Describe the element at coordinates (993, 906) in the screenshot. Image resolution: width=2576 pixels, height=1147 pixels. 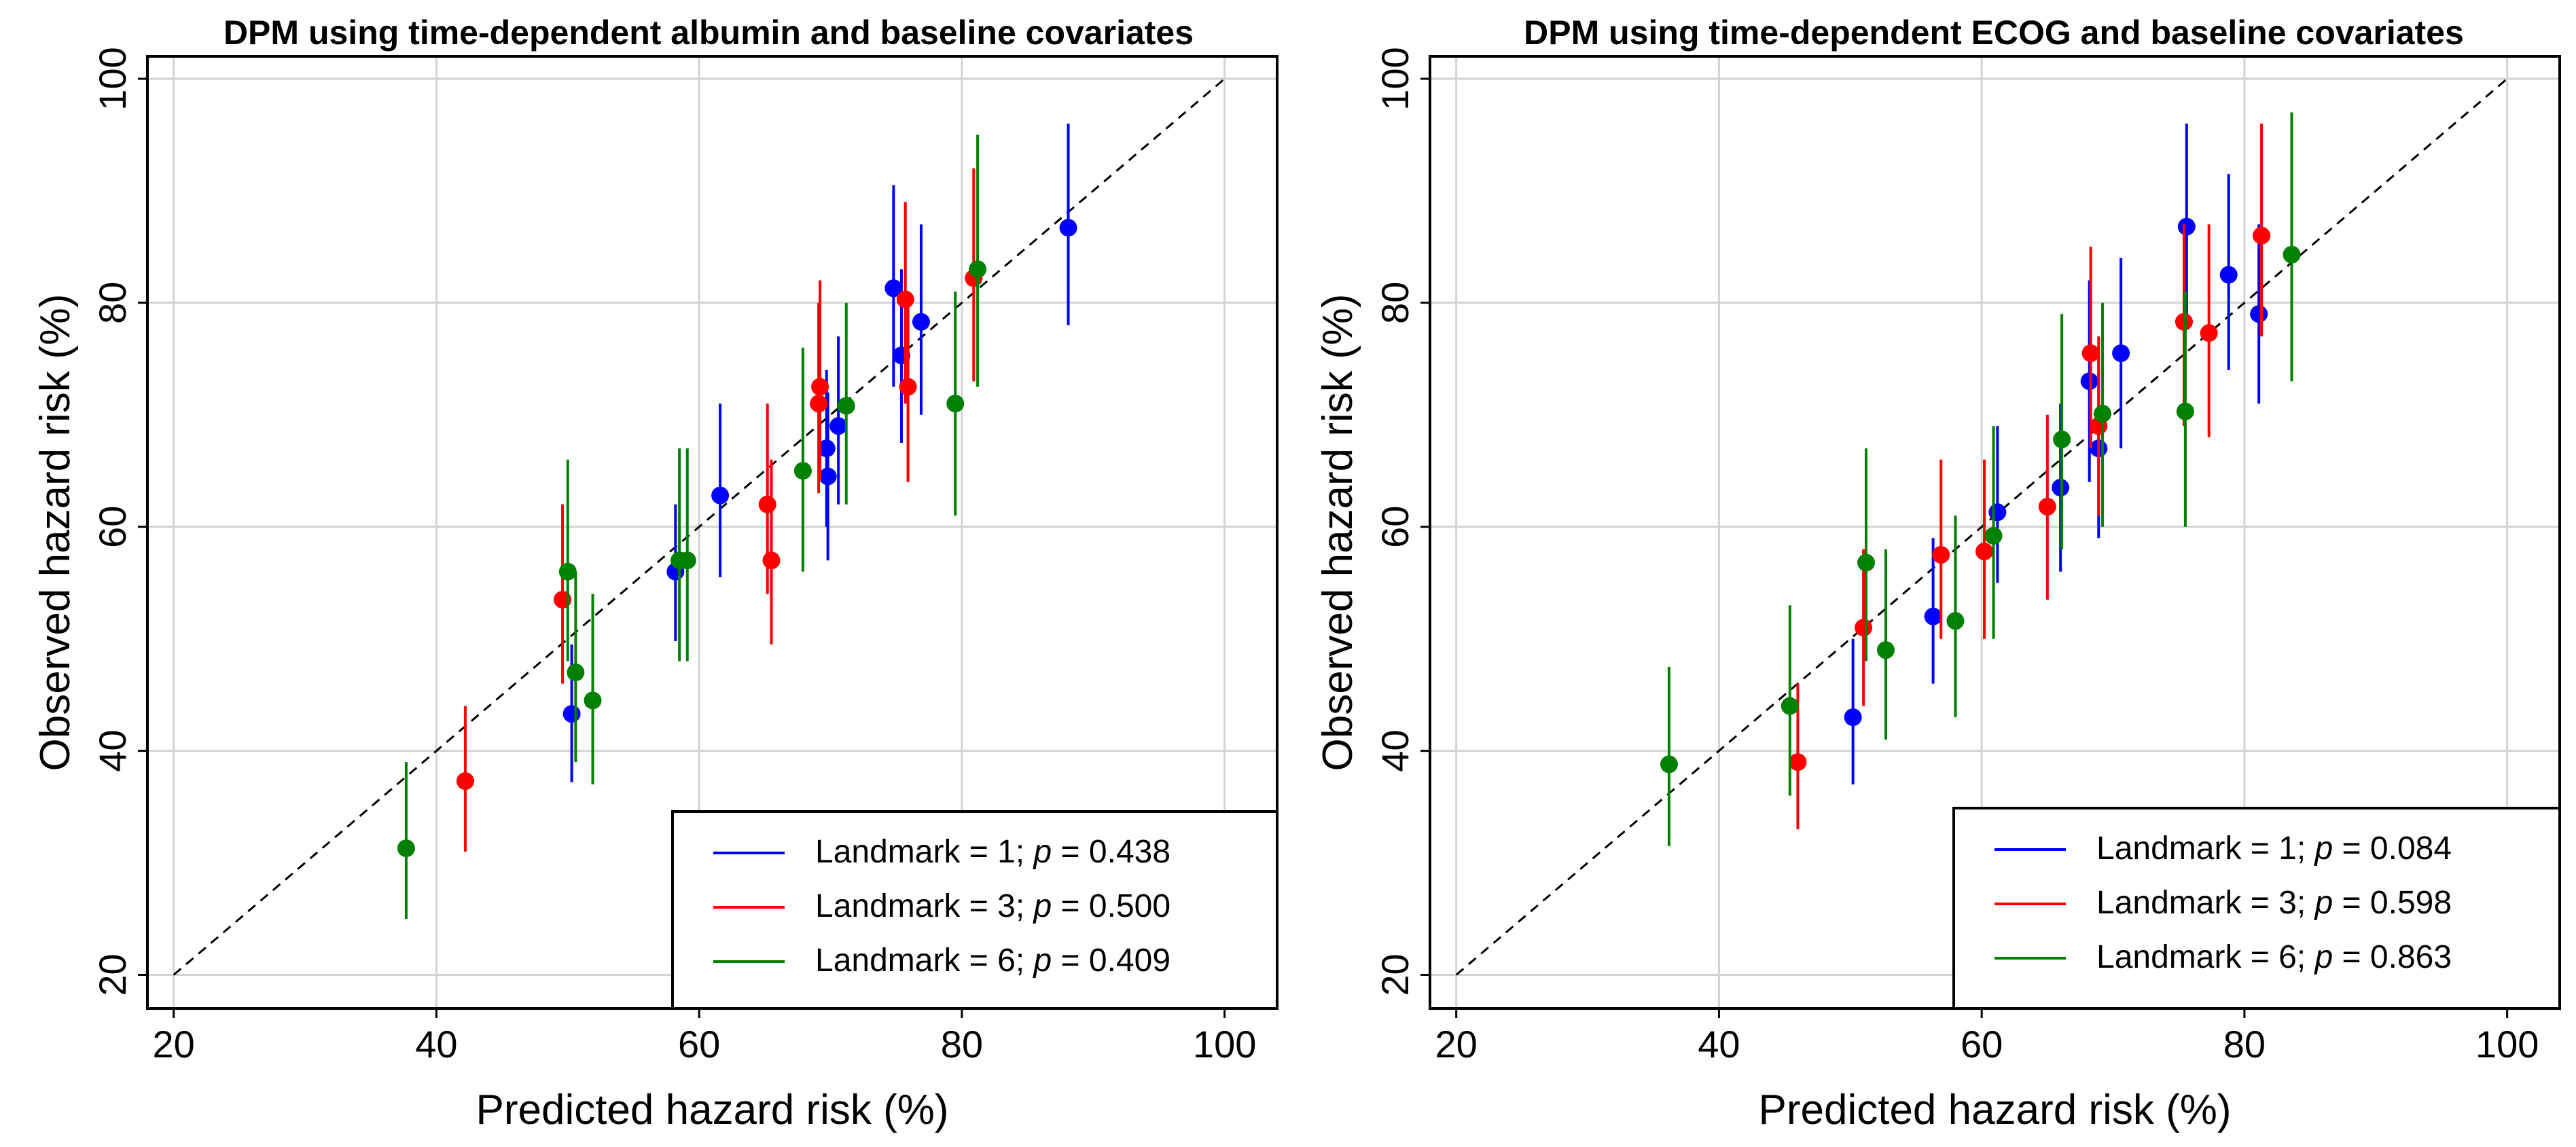
I see `legend-entry: Landmark = 3; p = 0.500` at that location.